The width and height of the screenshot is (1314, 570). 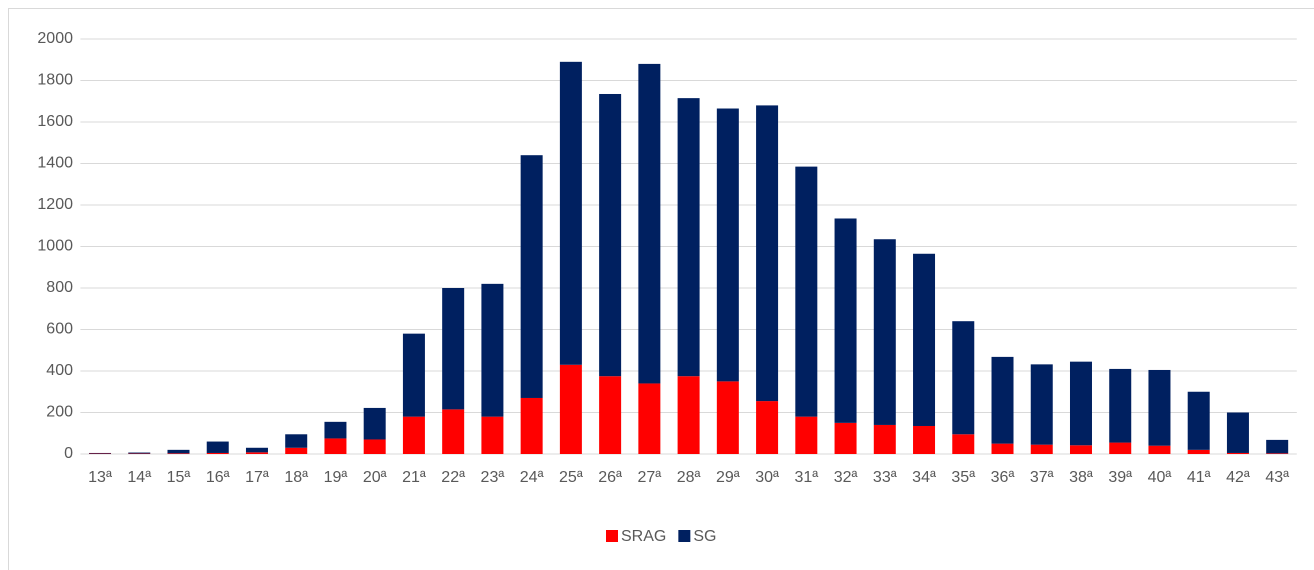 What do you see at coordinates (846, 477) in the screenshot?
I see `x-tick-label: 32ª` at bounding box center [846, 477].